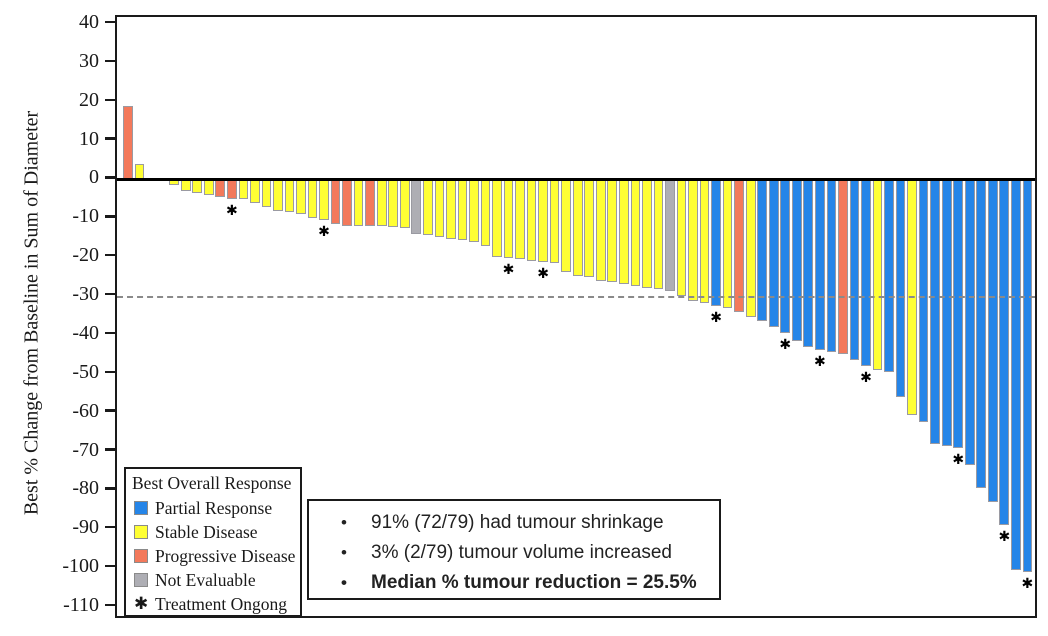 Image resolution: width=1048 pixels, height=636 pixels. Describe the element at coordinates (85, 371) in the screenshot. I see `y-tick-label: -50` at that location.